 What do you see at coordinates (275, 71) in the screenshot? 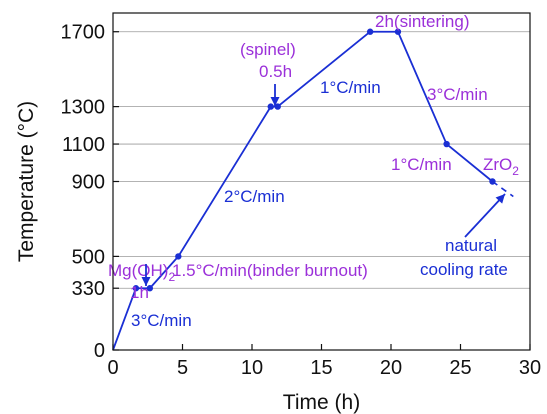
I see `annotation-half-h: 0.5h` at bounding box center [275, 71].